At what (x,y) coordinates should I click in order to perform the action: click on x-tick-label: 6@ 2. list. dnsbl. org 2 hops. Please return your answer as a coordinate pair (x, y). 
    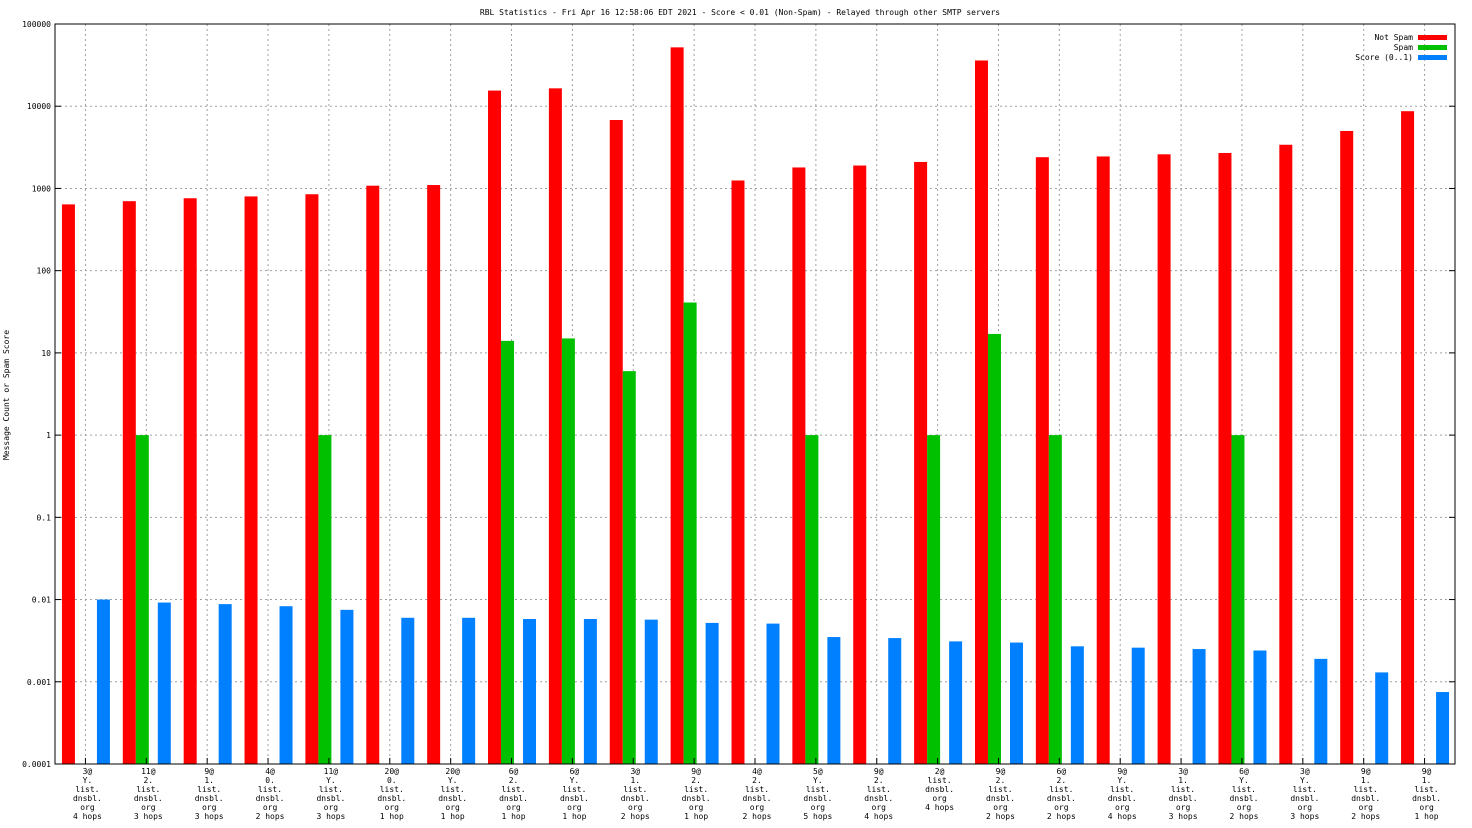
    Looking at the image, I should click on (1061, 794).